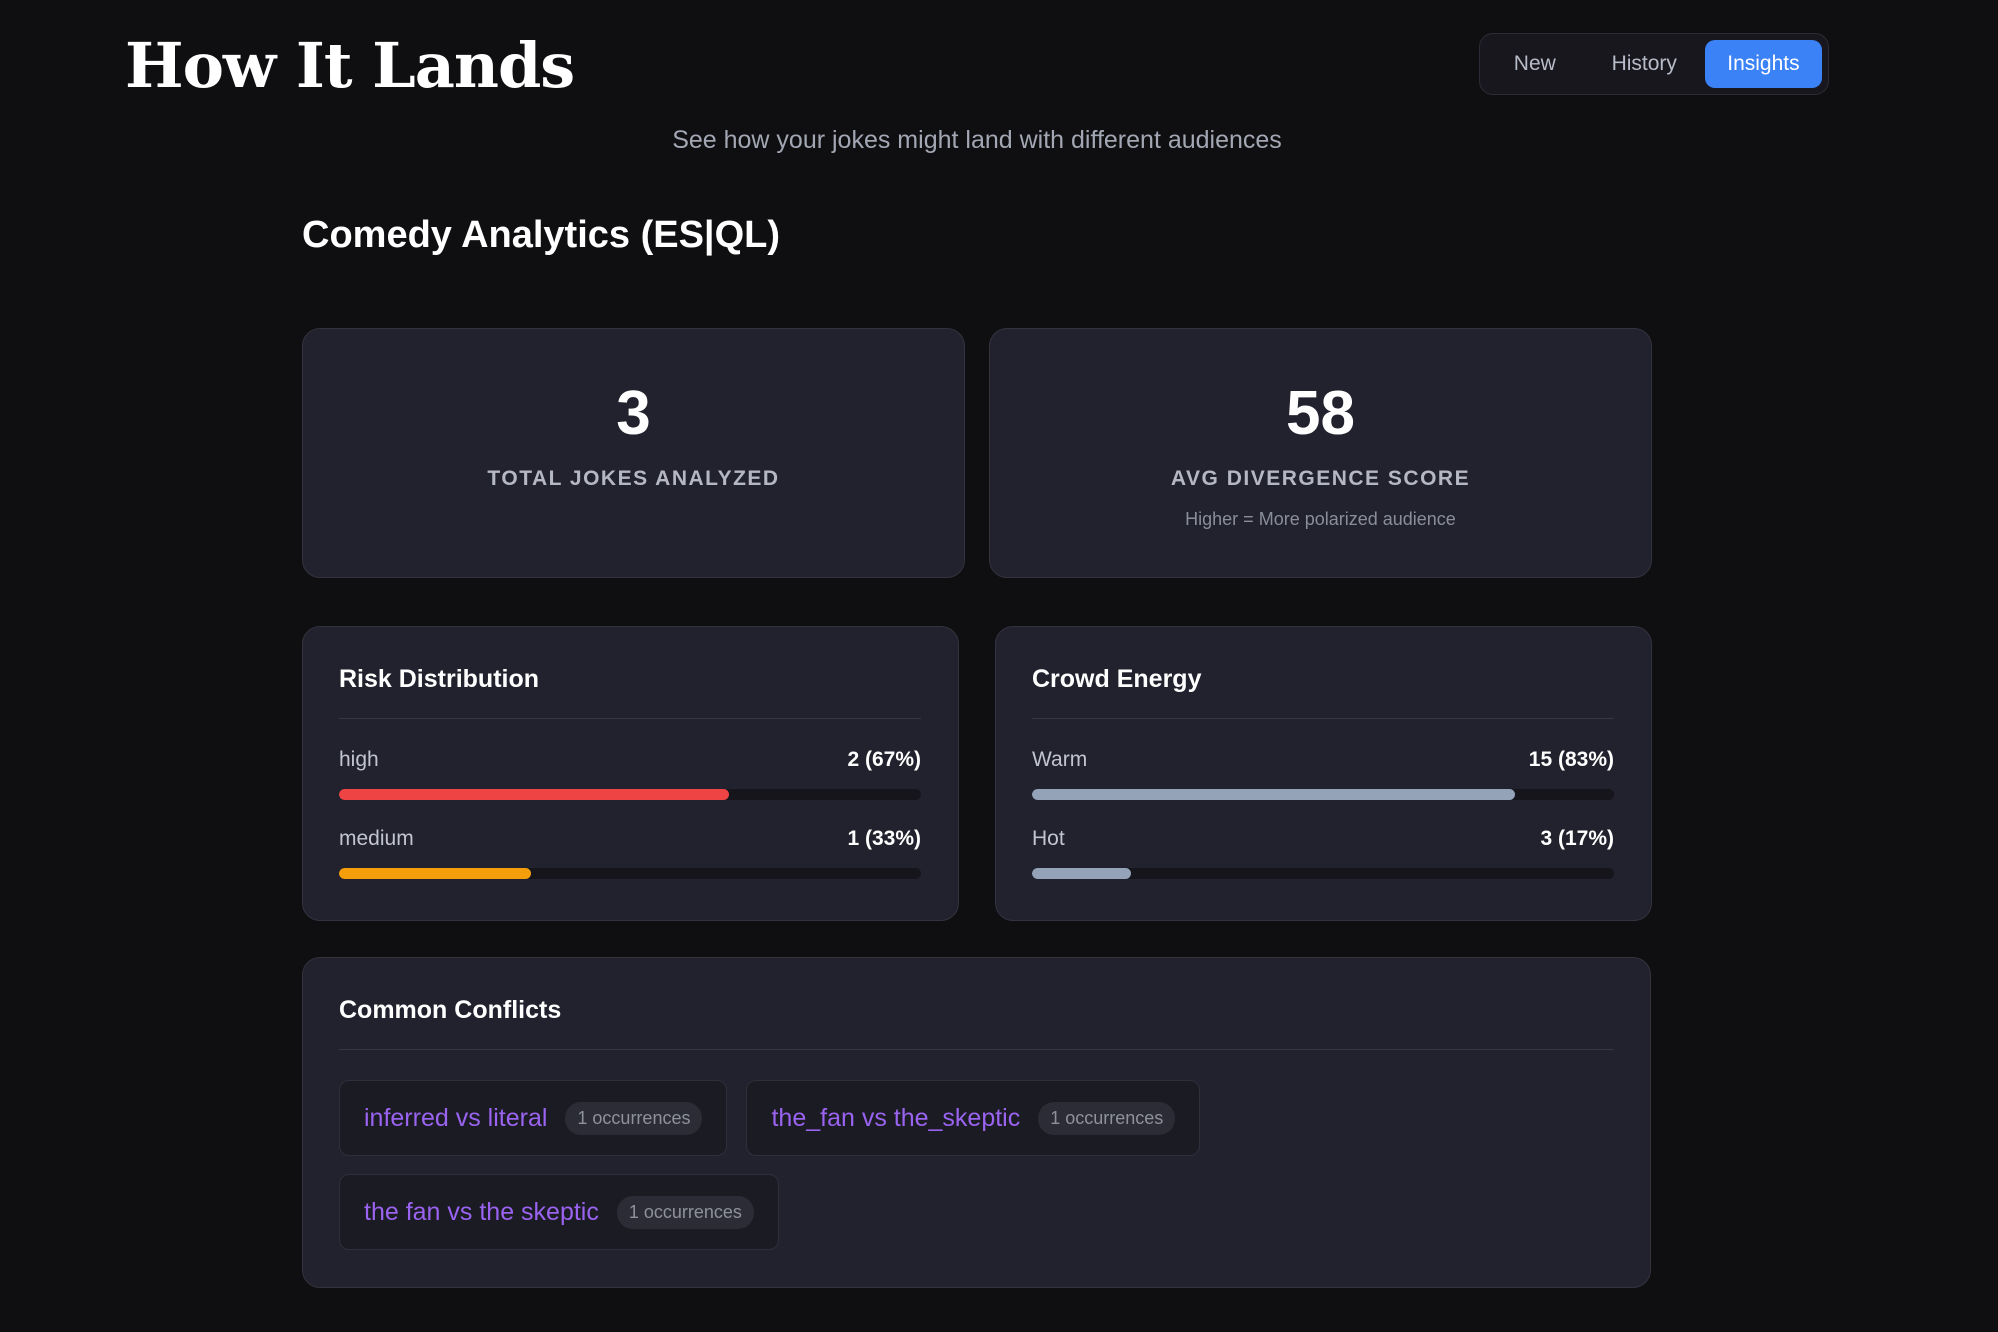  What do you see at coordinates (541, 235) in the screenshot?
I see `analytics-title: Comedy Analytics (ES|QL)` at bounding box center [541, 235].